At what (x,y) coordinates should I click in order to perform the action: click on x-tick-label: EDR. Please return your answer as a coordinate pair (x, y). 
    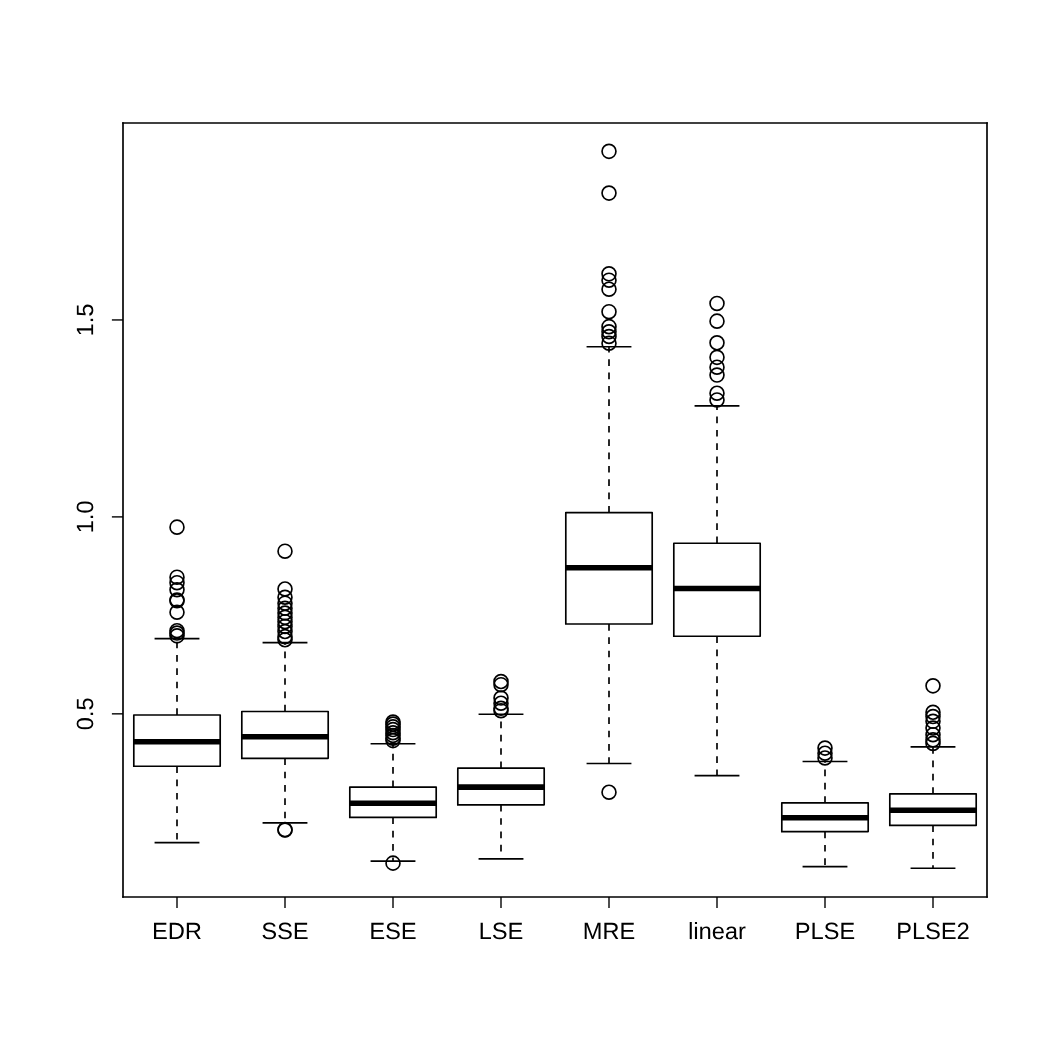
    Looking at the image, I should click on (177, 931).